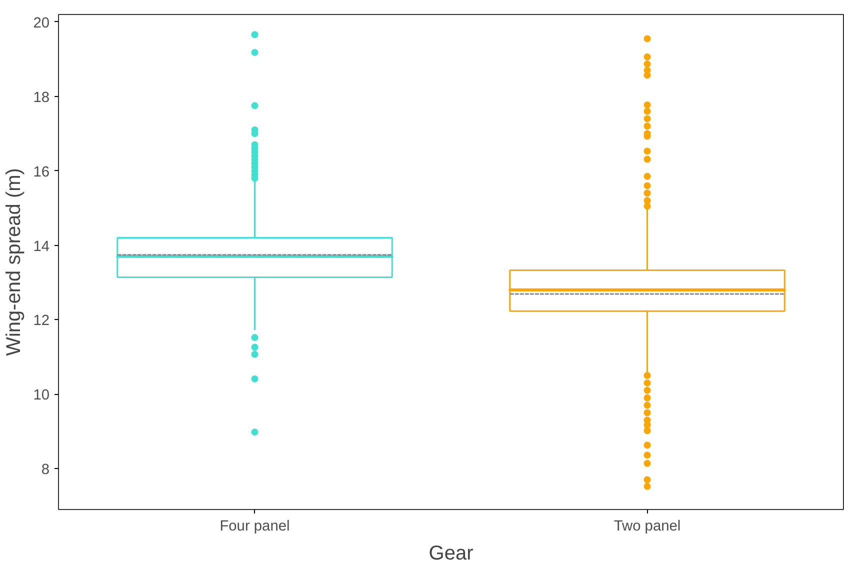 The height and width of the screenshot is (567, 844). I want to click on y-tick-label: 20, so click(41, 23).